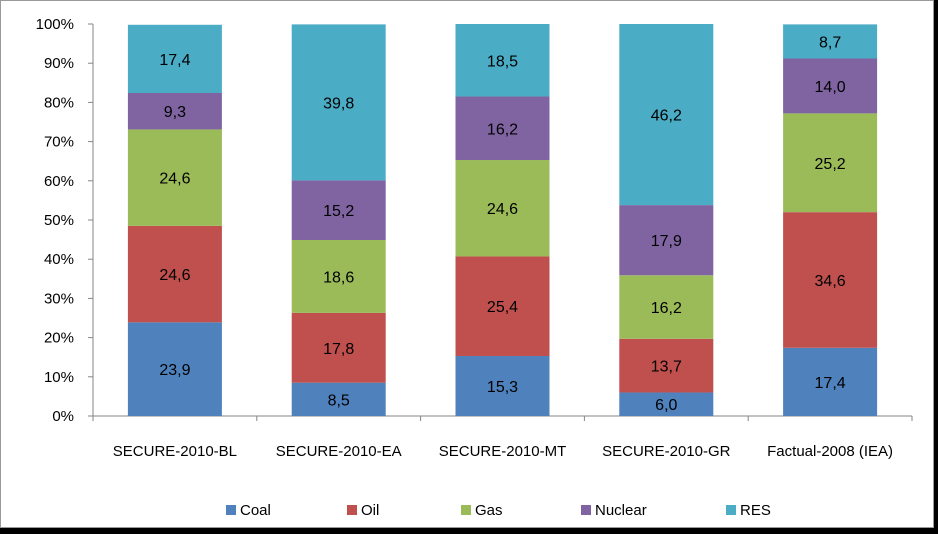  I want to click on legend-label: Oil, so click(370, 510).